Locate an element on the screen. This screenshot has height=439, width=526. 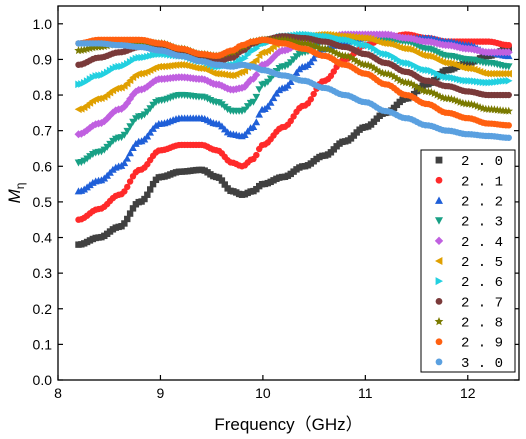
y-tick-label: 0.9 is located at coordinates (43, 59).